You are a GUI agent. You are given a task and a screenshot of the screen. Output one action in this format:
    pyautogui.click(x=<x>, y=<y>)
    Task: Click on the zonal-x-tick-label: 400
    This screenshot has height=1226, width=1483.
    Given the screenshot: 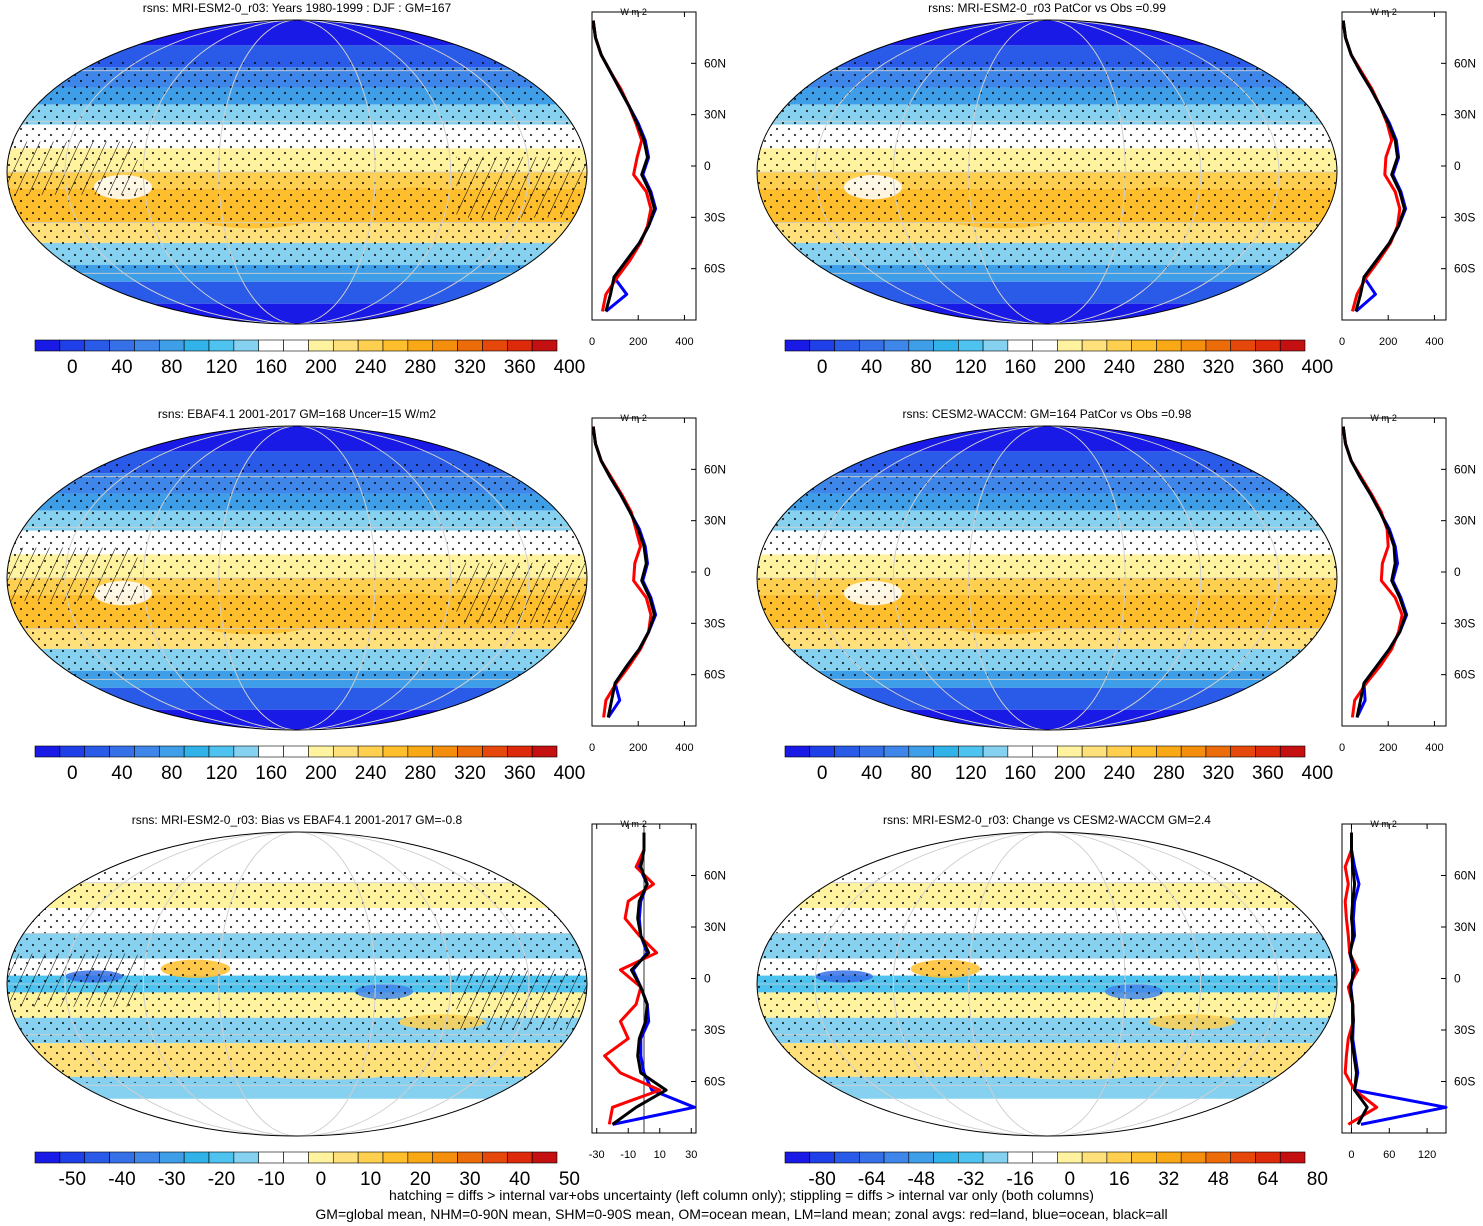 What is the action you would take?
    pyautogui.click(x=1434, y=342)
    